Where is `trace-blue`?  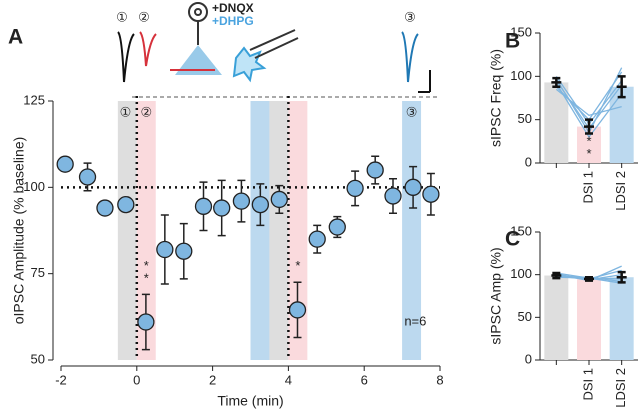
trace-blue is located at coordinates (410, 57).